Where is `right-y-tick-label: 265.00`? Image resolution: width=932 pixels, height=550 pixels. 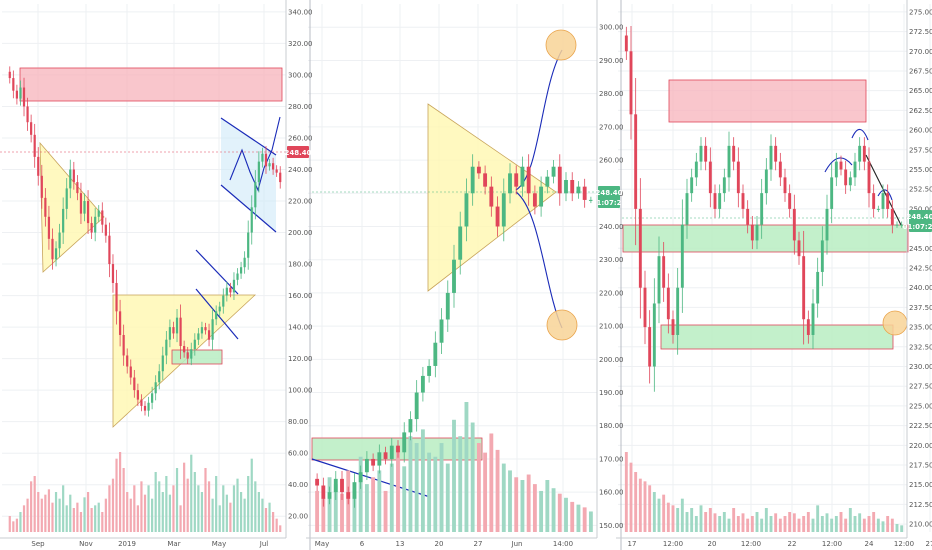
right-y-tick-label: 265.00 is located at coordinates (920, 91).